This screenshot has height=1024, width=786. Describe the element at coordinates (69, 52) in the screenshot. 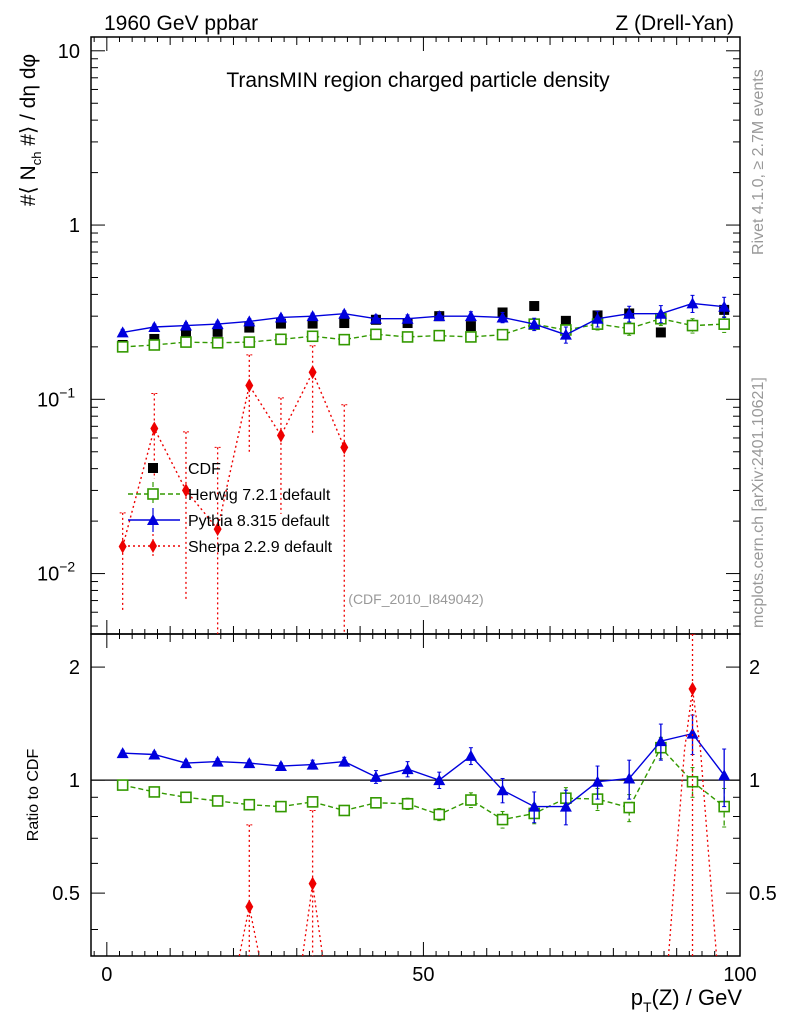

I see `y-tick-label: 10` at that location.